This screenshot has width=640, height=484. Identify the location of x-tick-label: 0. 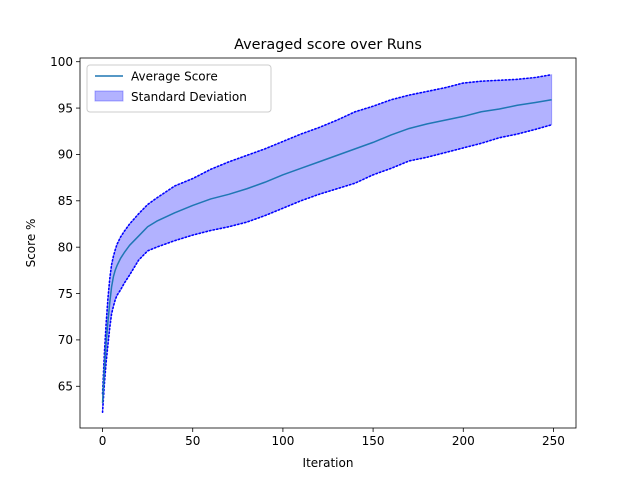
(103, 441).